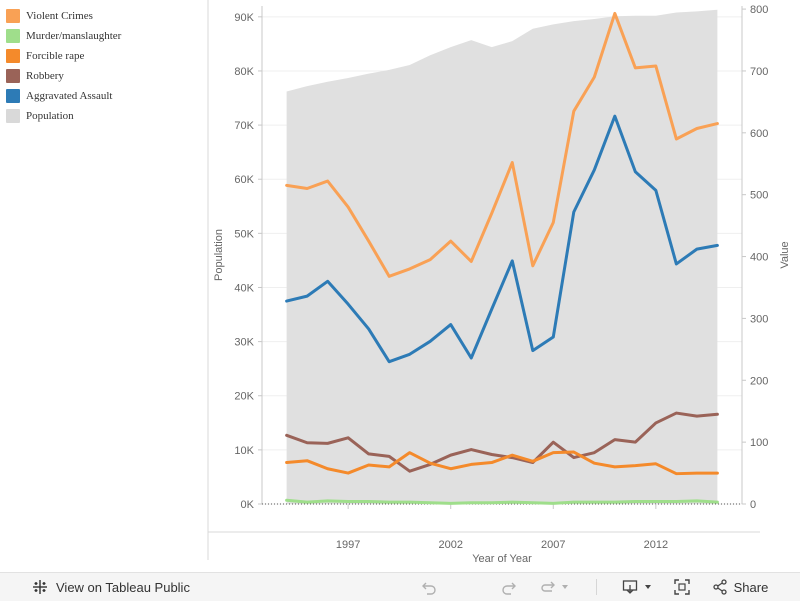 The width and height of the screenshot is (800, 601). Describe the element at coordinates (759, 258) in the screenshot. I see `y-right-tick-label: 400` at that location.